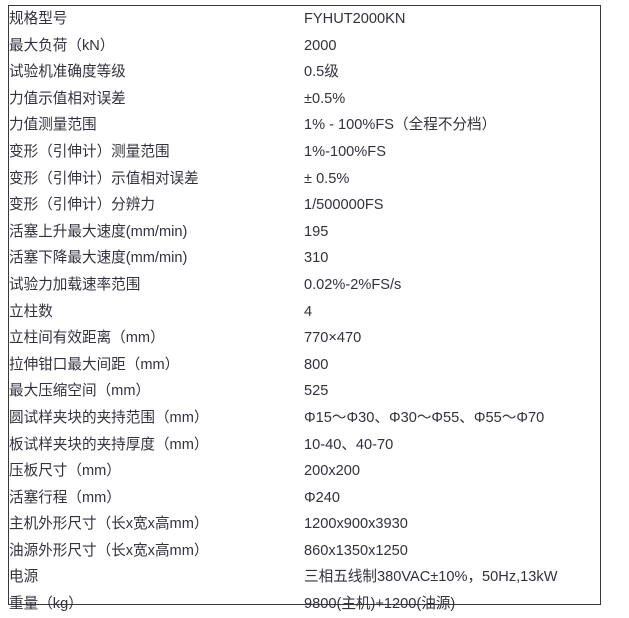  Describe the element at coordinates (53, 125) in the screenshot. I see `spec-label-text: 力值测量范围` at that location.